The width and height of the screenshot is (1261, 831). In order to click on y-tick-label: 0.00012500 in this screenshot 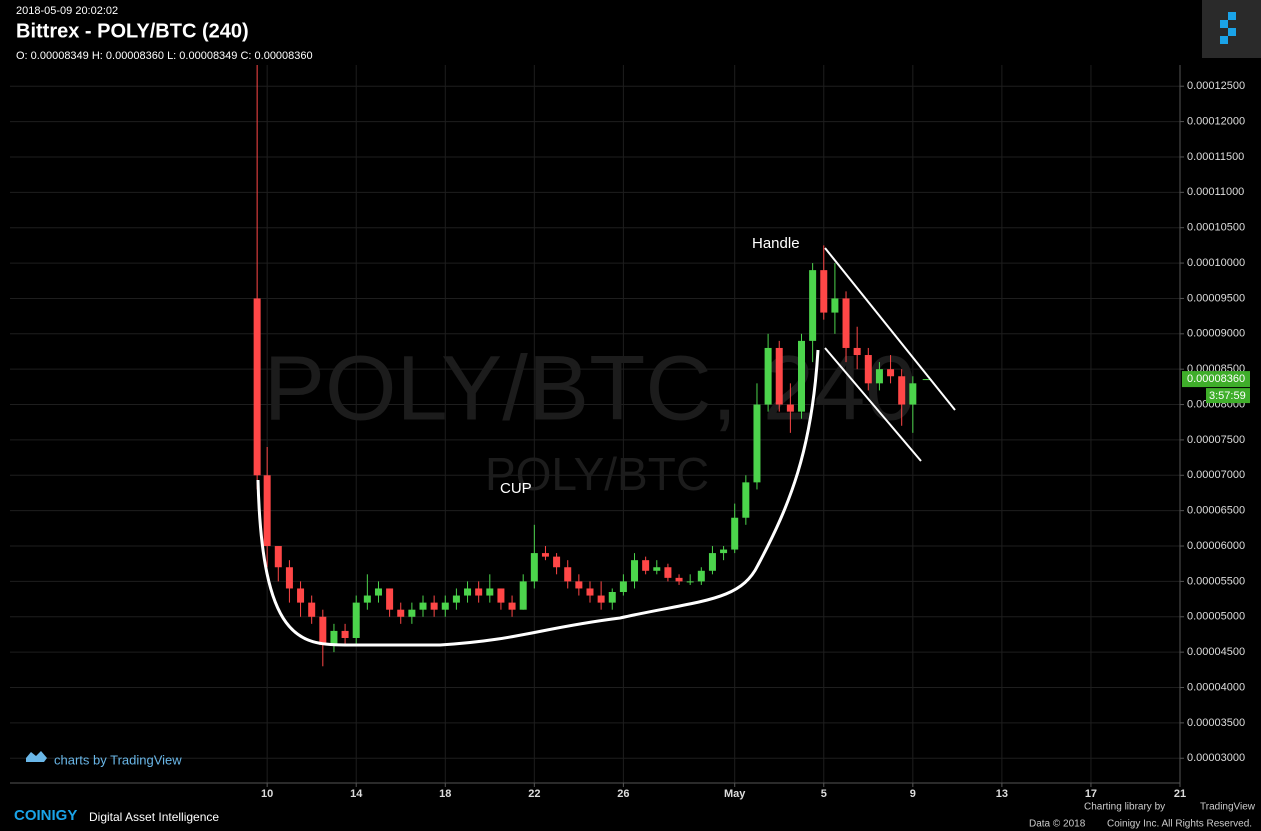, I will do `click(1216, 86)`.